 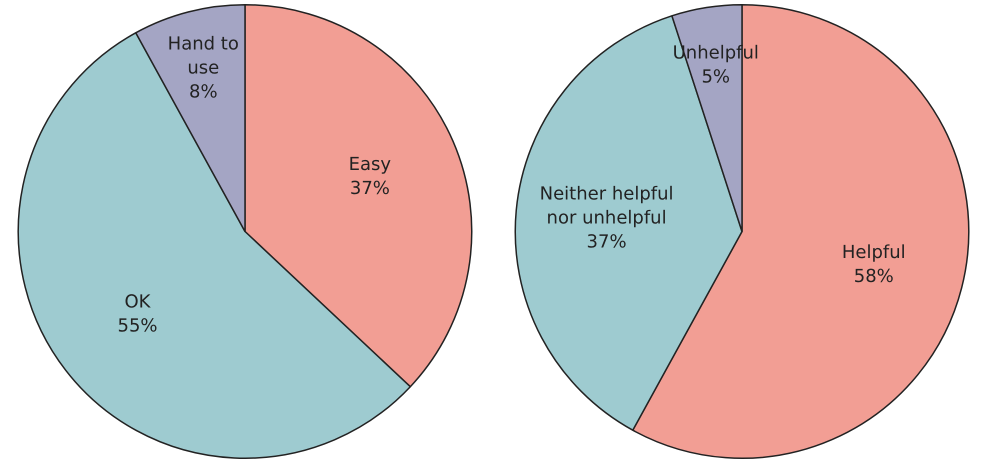 I want to click on slice-label: Hand to use, so click(x=203, y=56).